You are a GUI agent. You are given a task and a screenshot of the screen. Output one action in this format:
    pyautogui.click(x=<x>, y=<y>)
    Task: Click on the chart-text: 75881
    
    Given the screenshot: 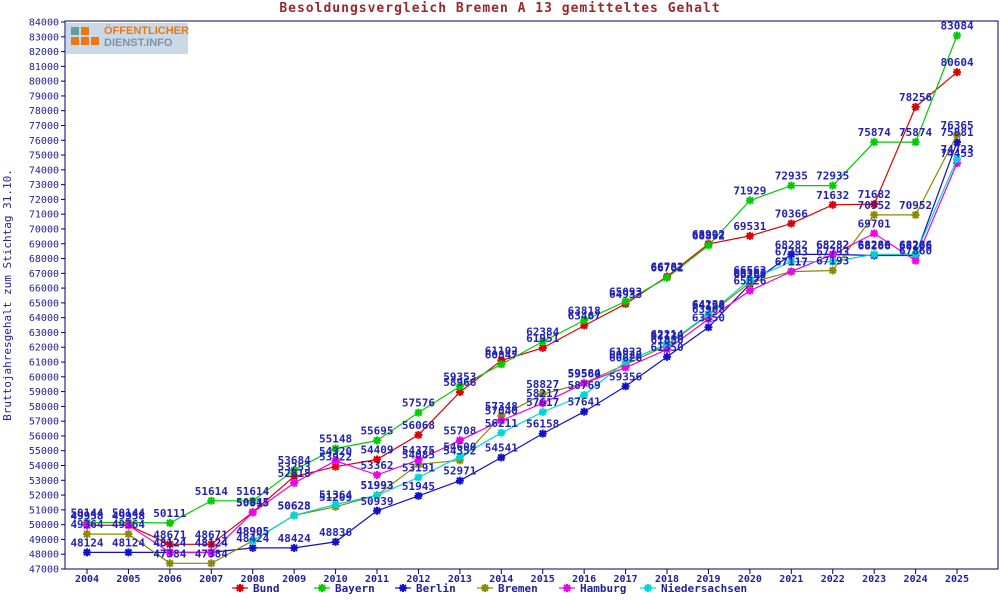 What is the action you would take?
    pyautogui.click(x=956, y=132)
    